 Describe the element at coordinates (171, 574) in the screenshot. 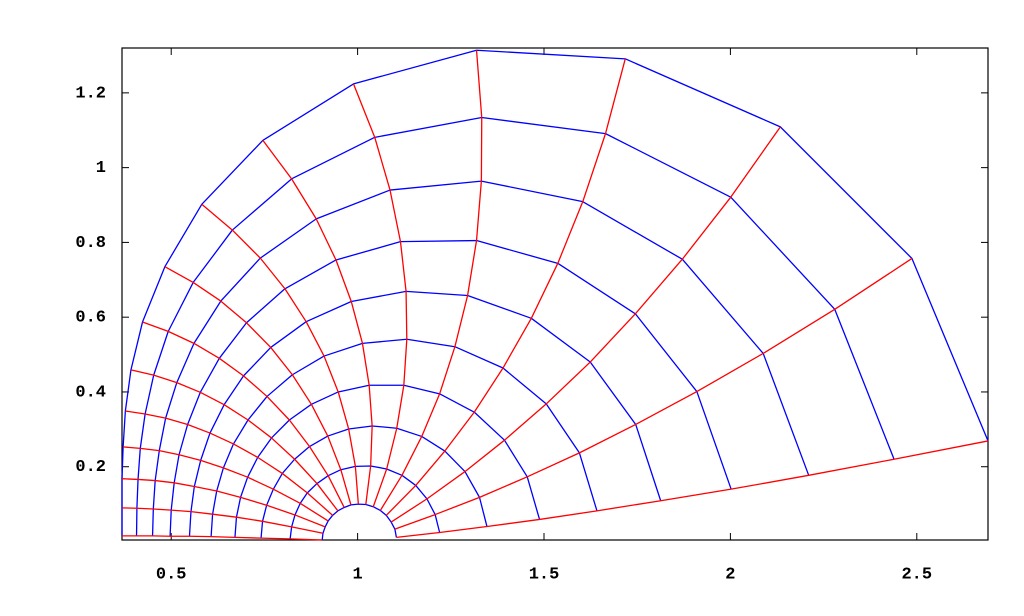

I see `x-tick-label: 0.5` at that location.